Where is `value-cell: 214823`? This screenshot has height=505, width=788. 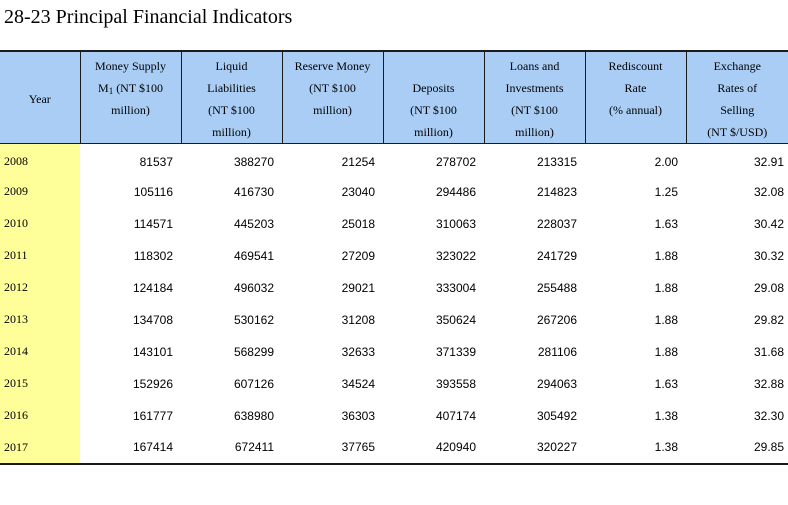
value-cell: 214823 is located at coordinates (556, 191).